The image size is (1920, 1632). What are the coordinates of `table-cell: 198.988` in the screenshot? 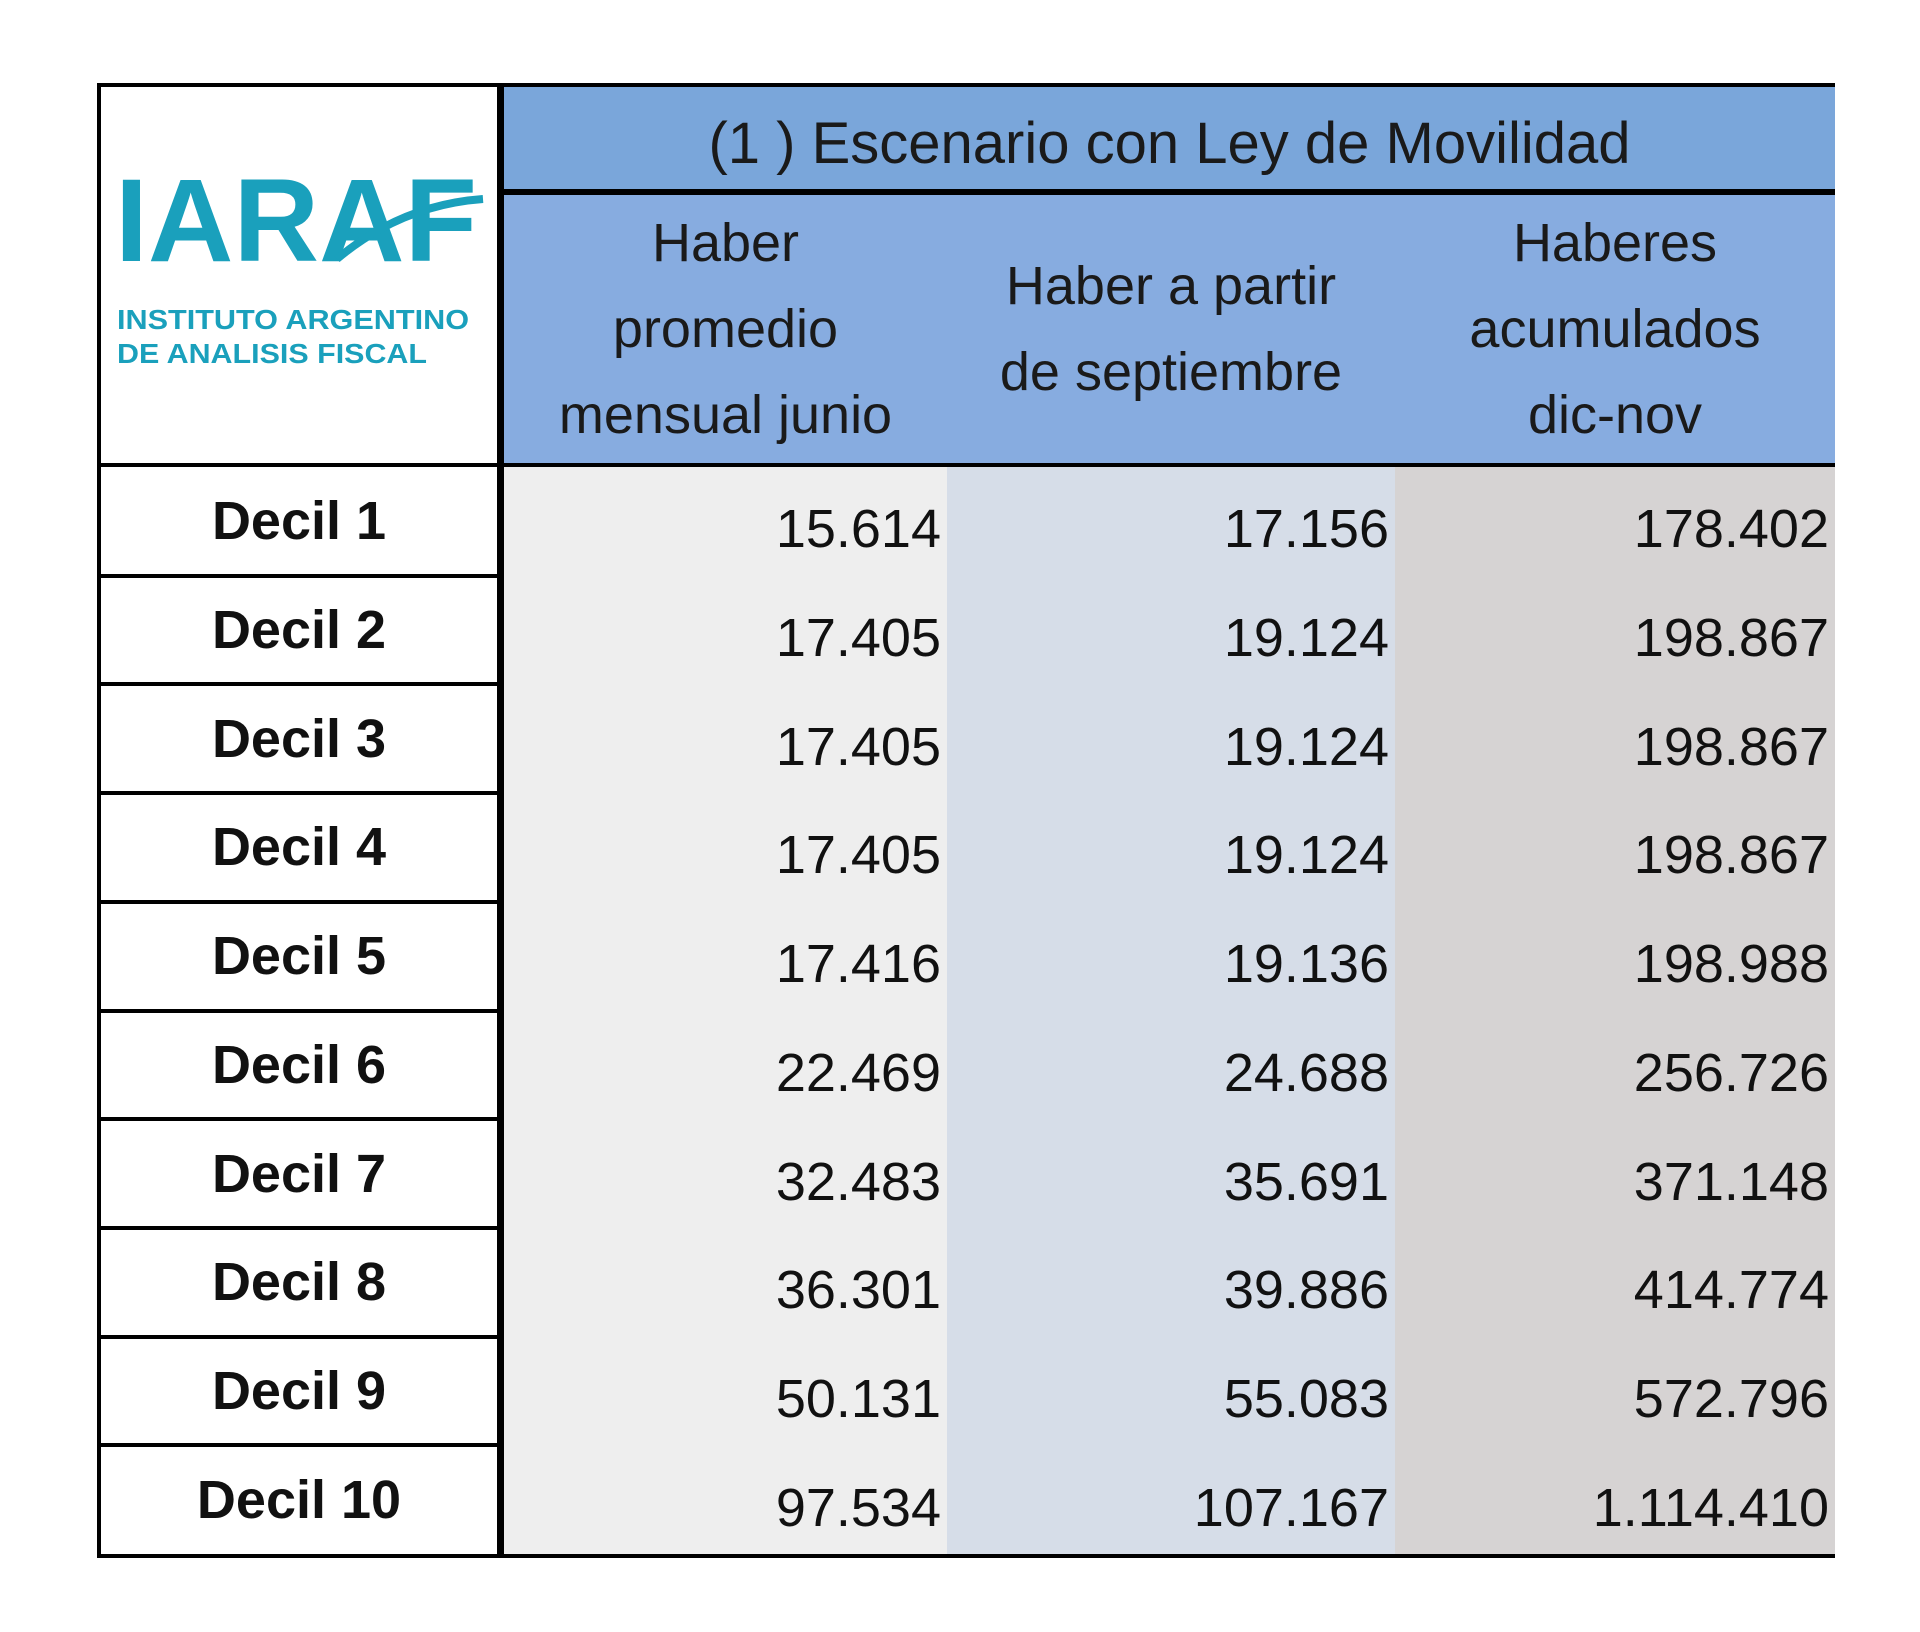 It's located at (1731, 964).